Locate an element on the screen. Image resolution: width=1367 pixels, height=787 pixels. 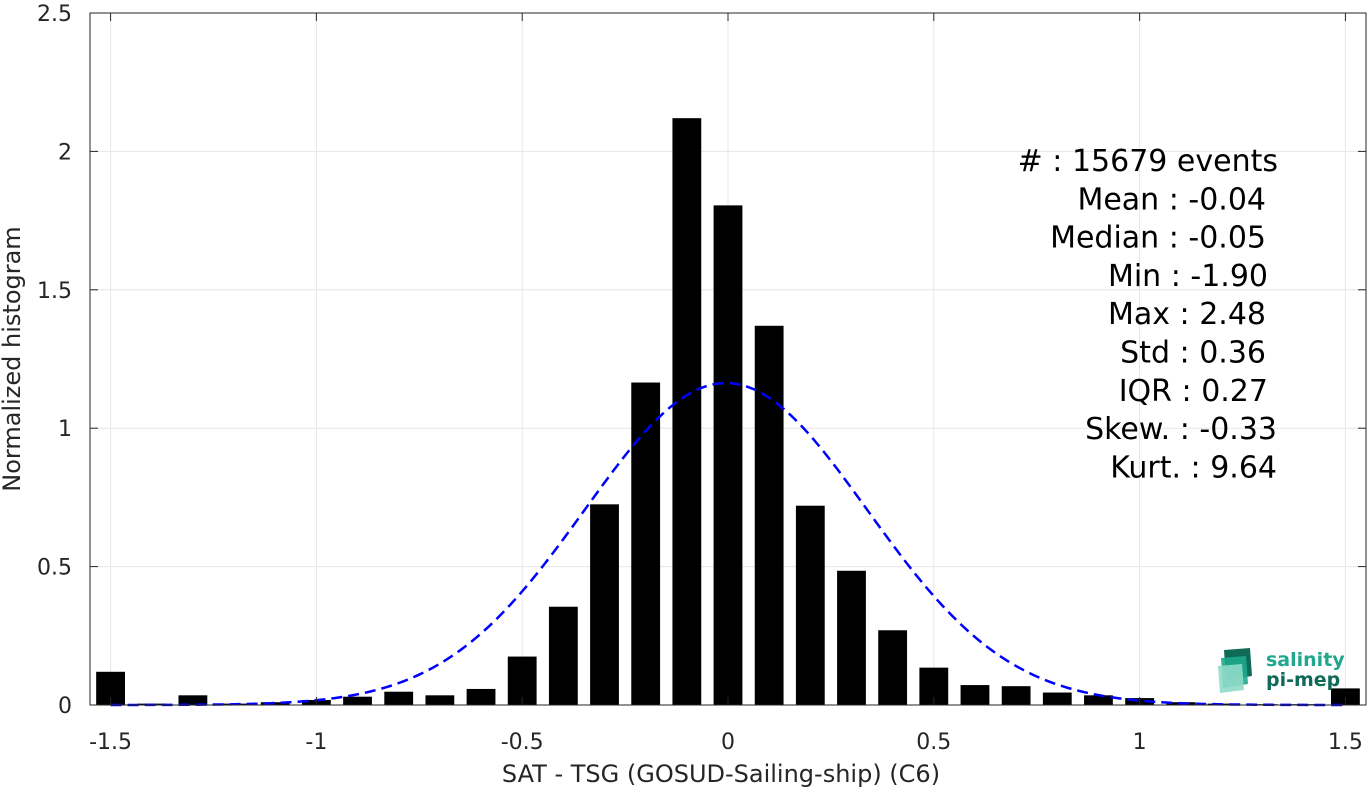
stat-line: Std : 0.36 is located at coordinates (1193, 353).